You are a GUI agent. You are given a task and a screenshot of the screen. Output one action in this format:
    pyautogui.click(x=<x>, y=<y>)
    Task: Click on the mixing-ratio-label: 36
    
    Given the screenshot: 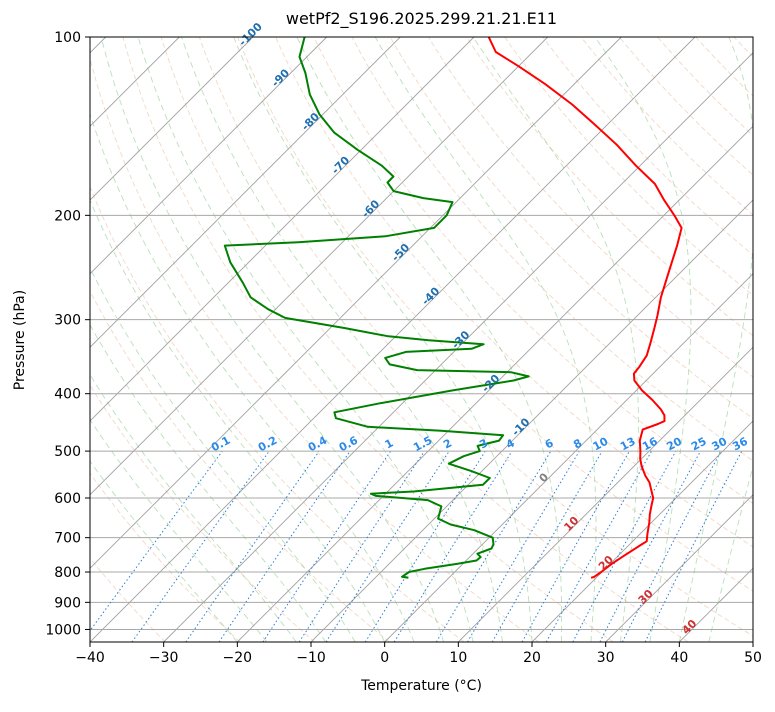 What is the action you would take?
    pyautogui.click(x=740, y=444)
    